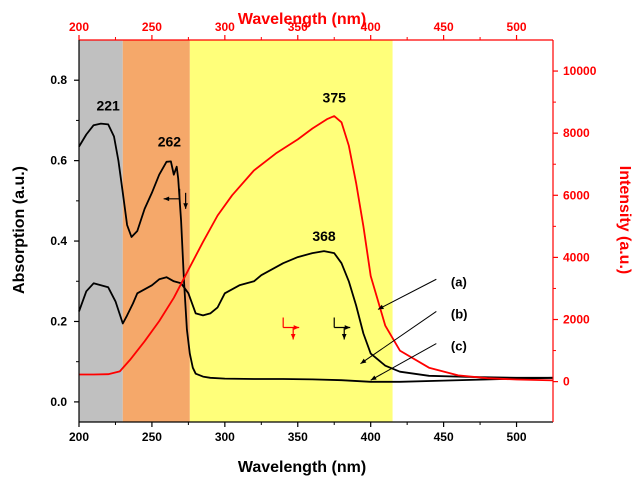 The image size is (633, 478). What do you see at coordinates (19, 230) in the screenshot?
I see `y-axis-title-left: Absorption (a.u.)` at bounding box center [19, 230].